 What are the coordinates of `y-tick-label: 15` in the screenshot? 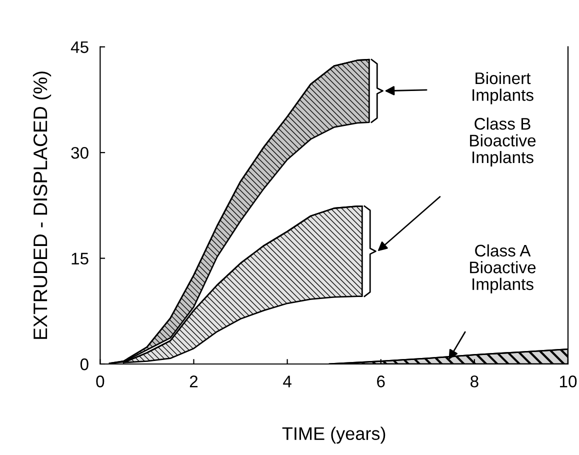 It's located at (80, 258).